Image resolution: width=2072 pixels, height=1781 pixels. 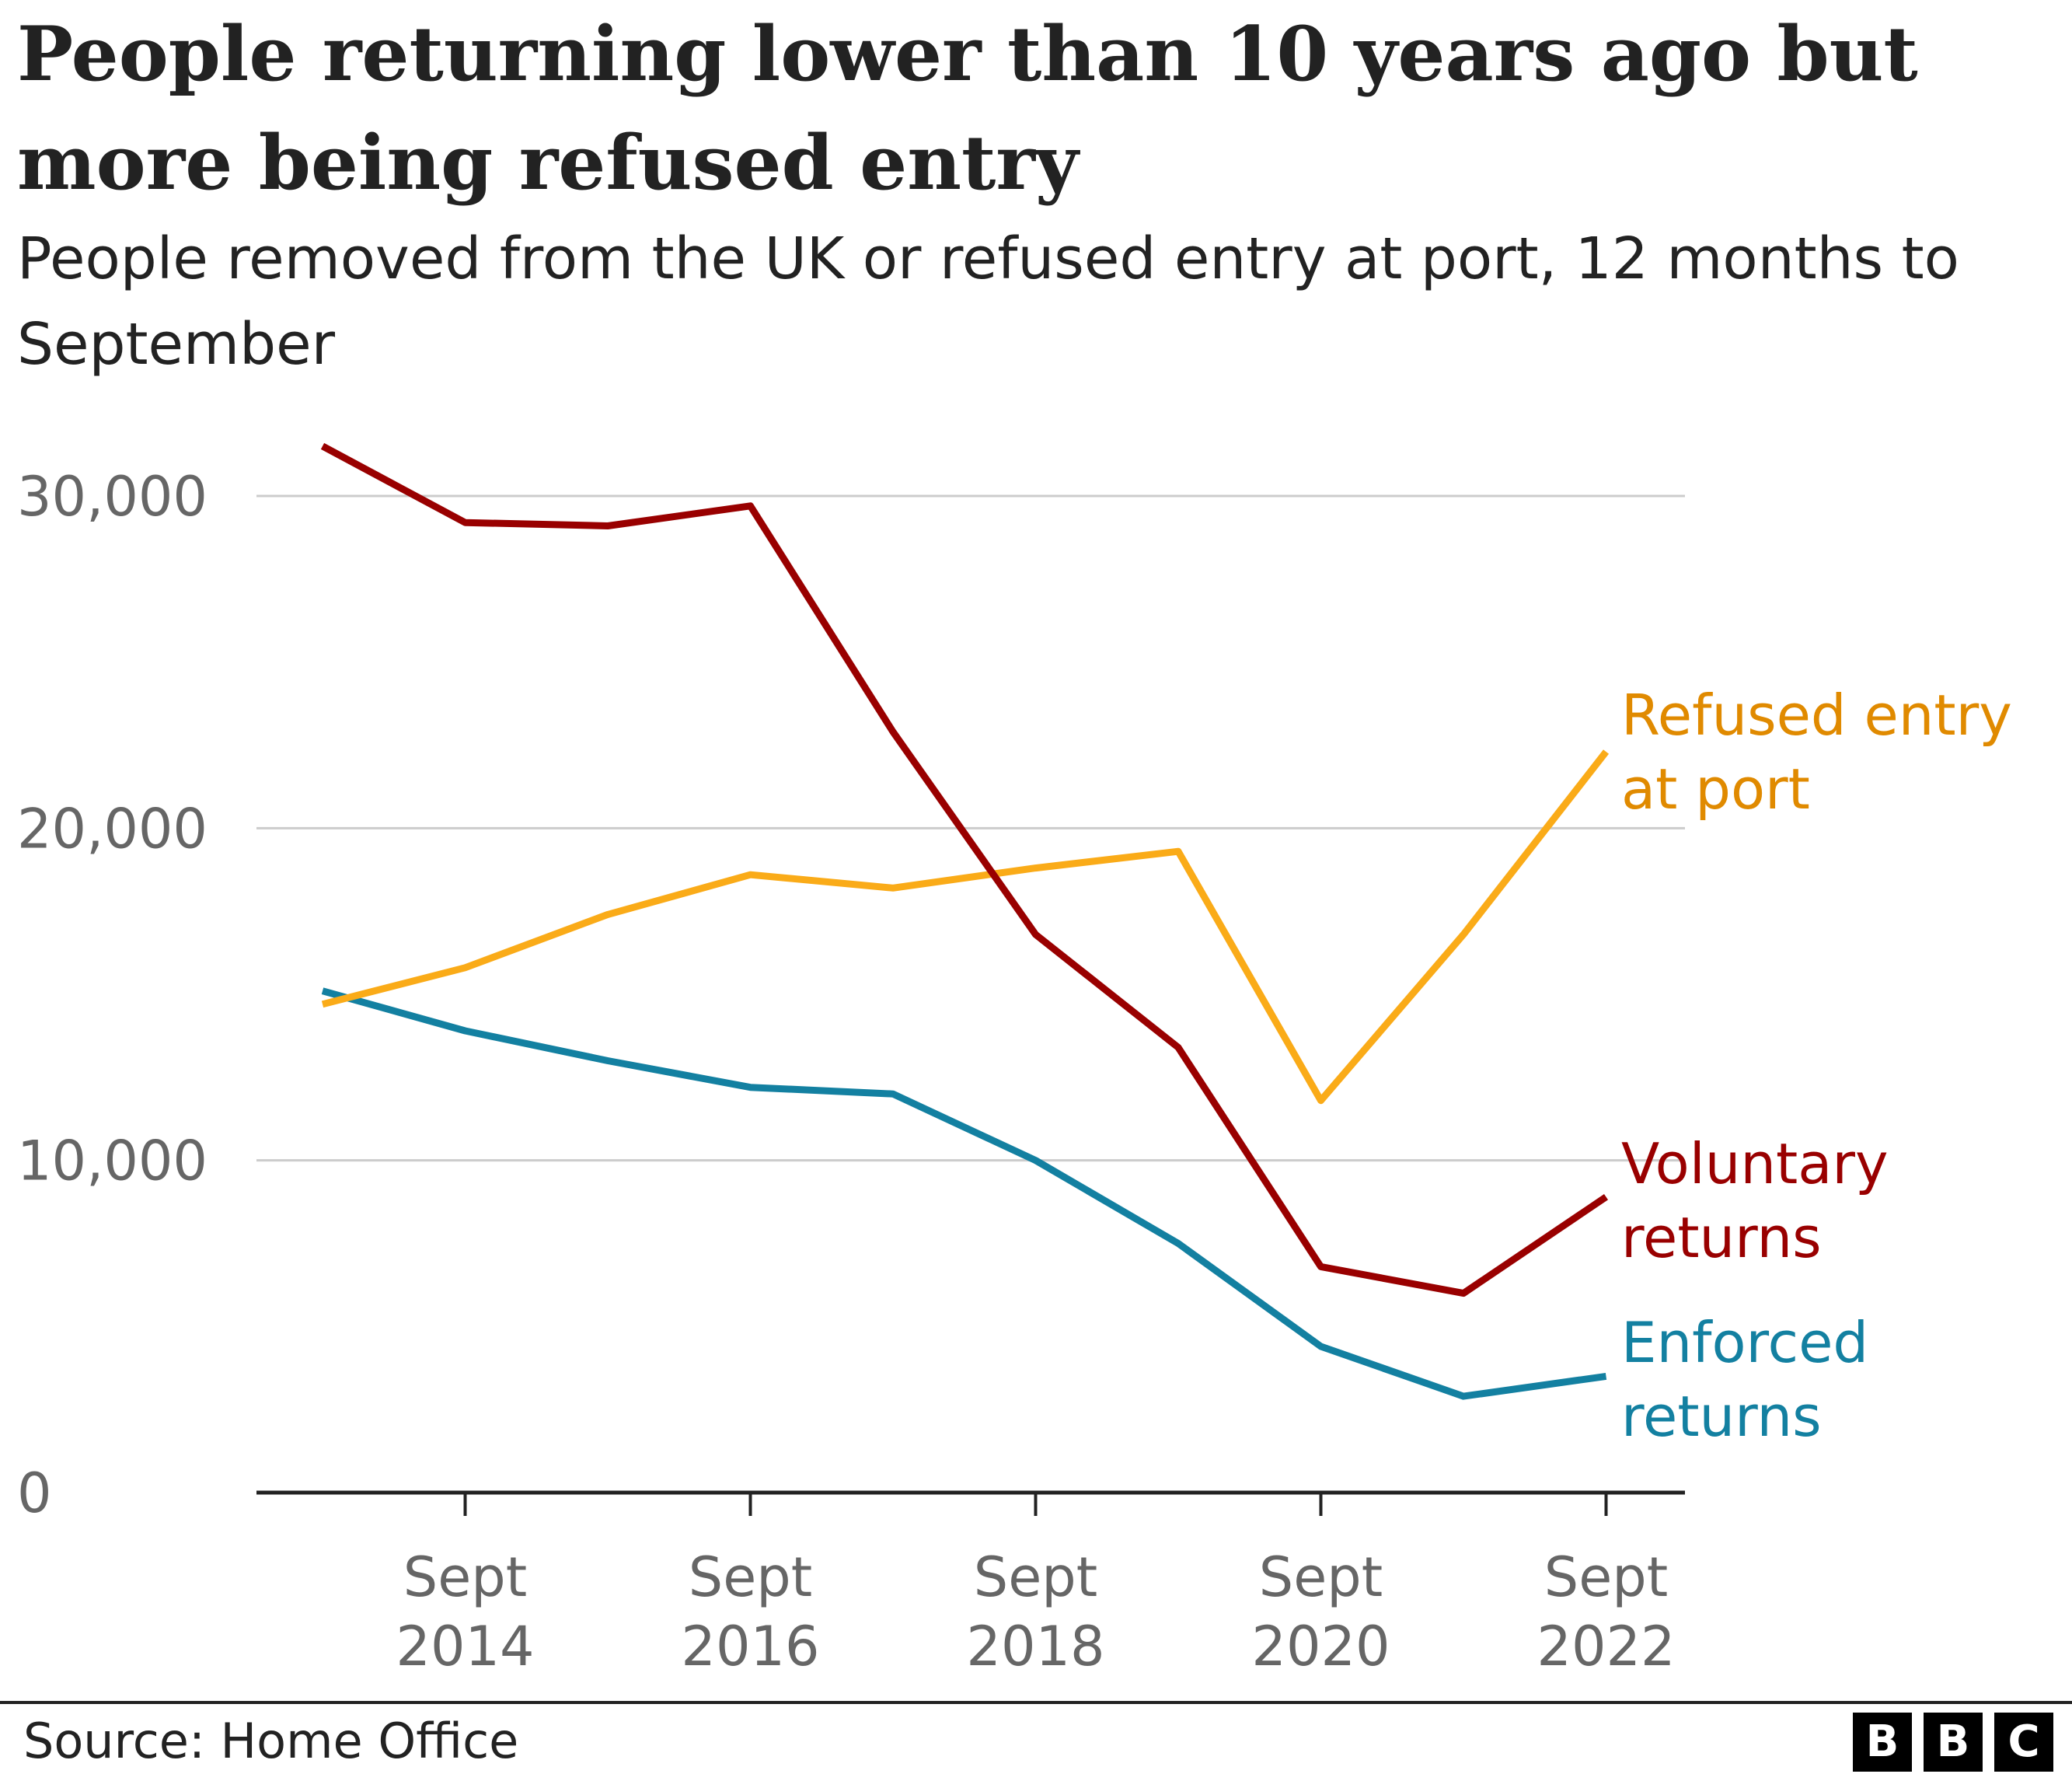 I want to click on y-tick-label: 20,000, so click(x=112, y=829).